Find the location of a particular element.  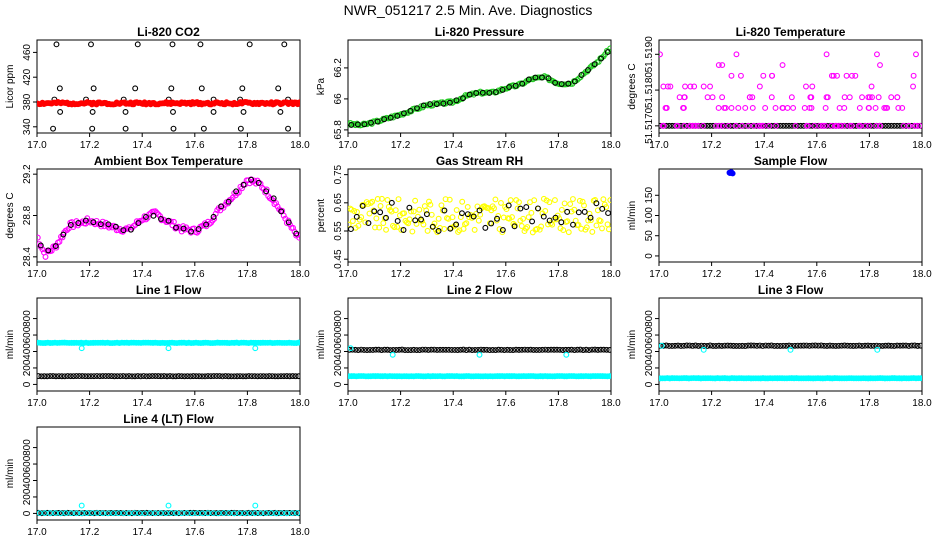

rh-ylabel: percent is located at coordinates (321, 216).